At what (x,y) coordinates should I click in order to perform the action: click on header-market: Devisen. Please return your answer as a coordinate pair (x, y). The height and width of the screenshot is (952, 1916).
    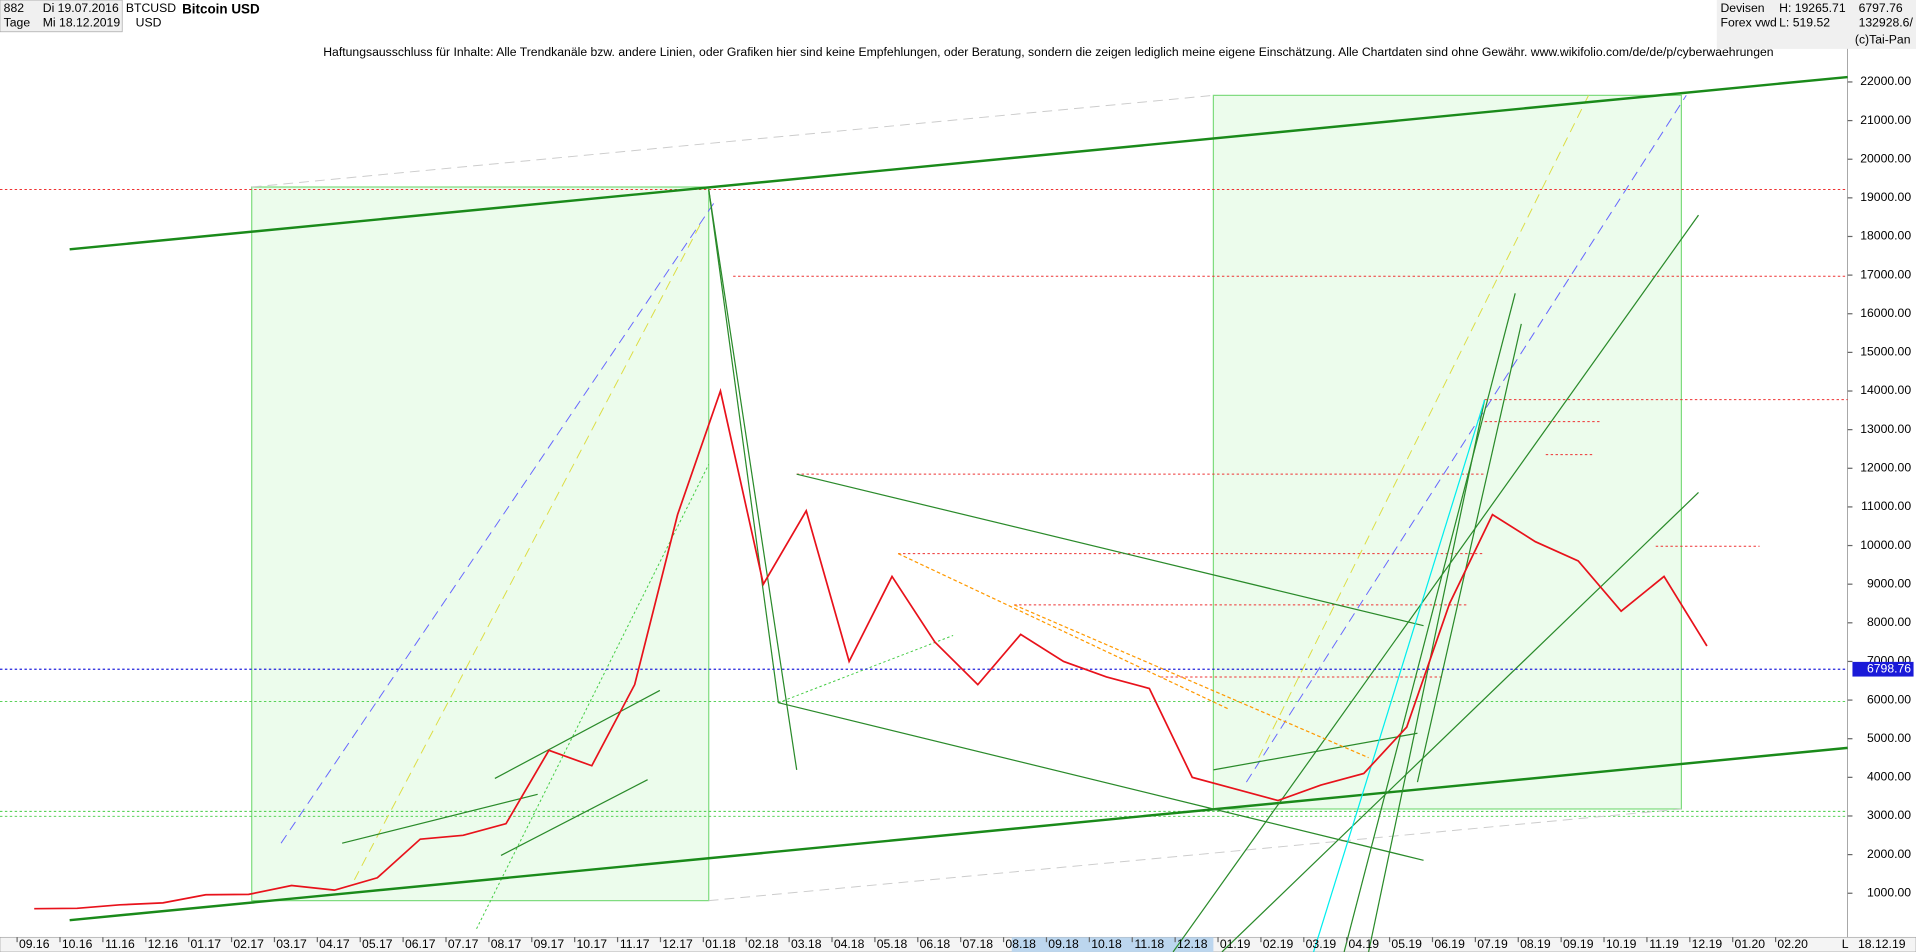
    Looking at the image, I should click on (1742, 8).